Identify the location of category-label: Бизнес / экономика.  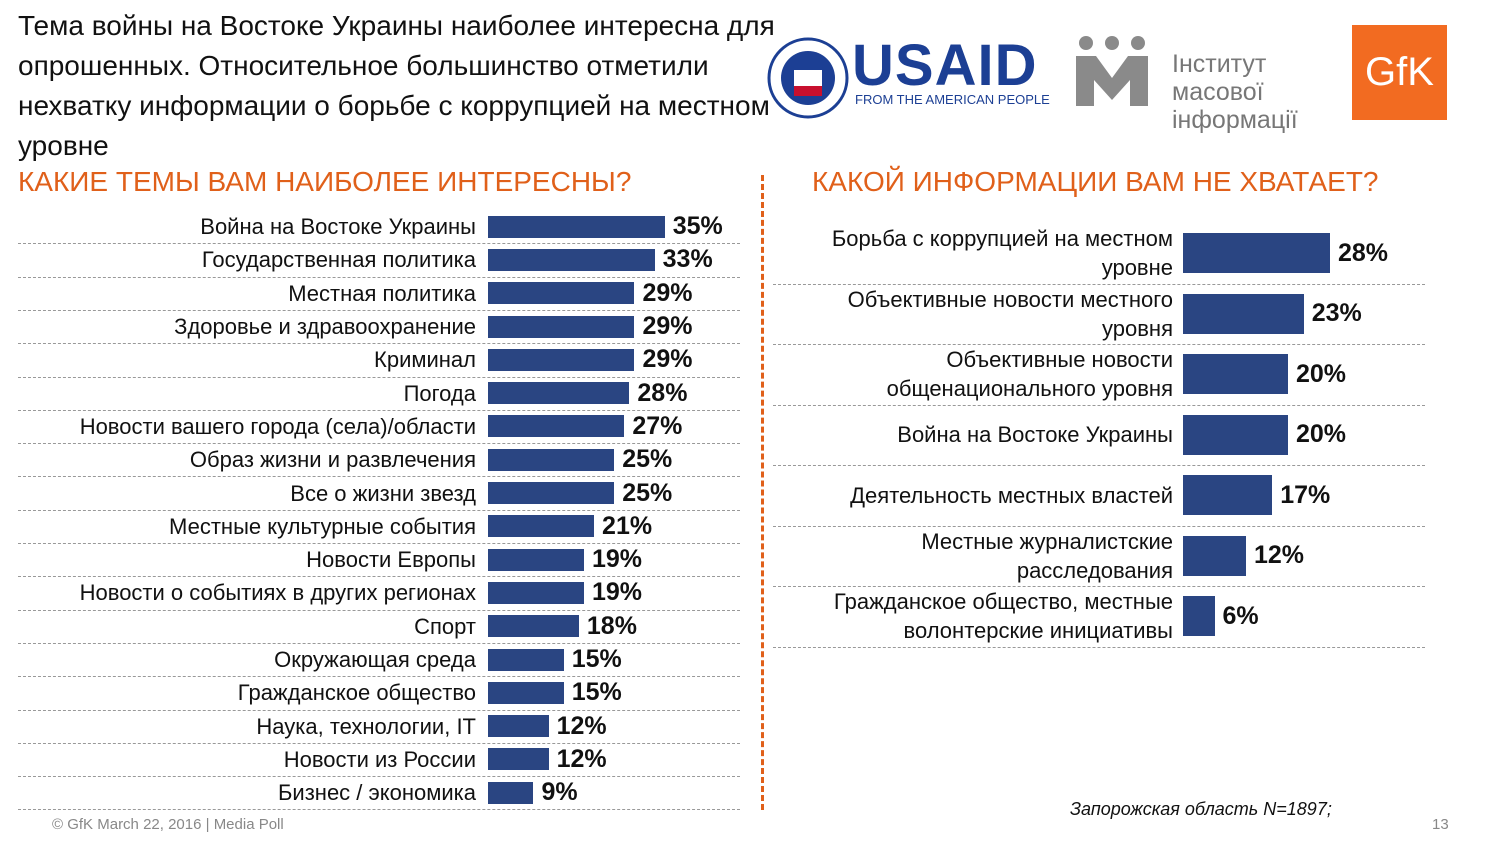
(376, 793).